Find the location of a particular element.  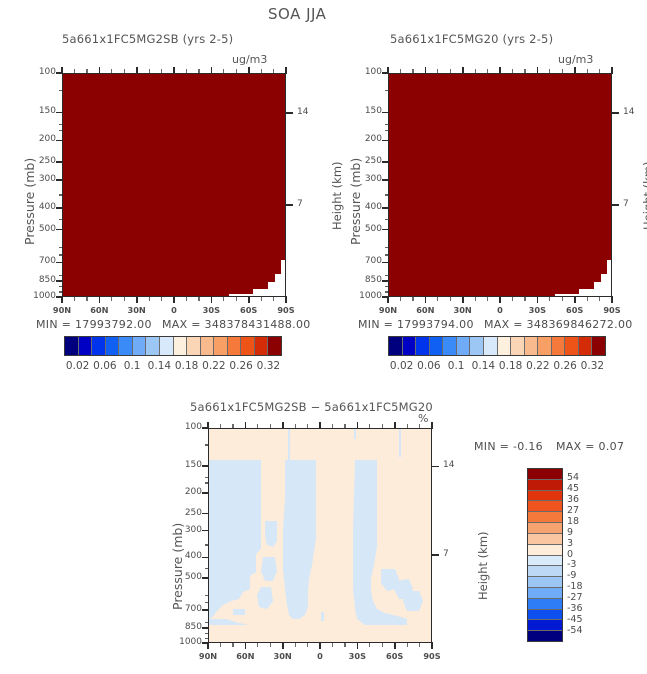

y2-tick-label-14: 14 is located at coordinates (449, 465).